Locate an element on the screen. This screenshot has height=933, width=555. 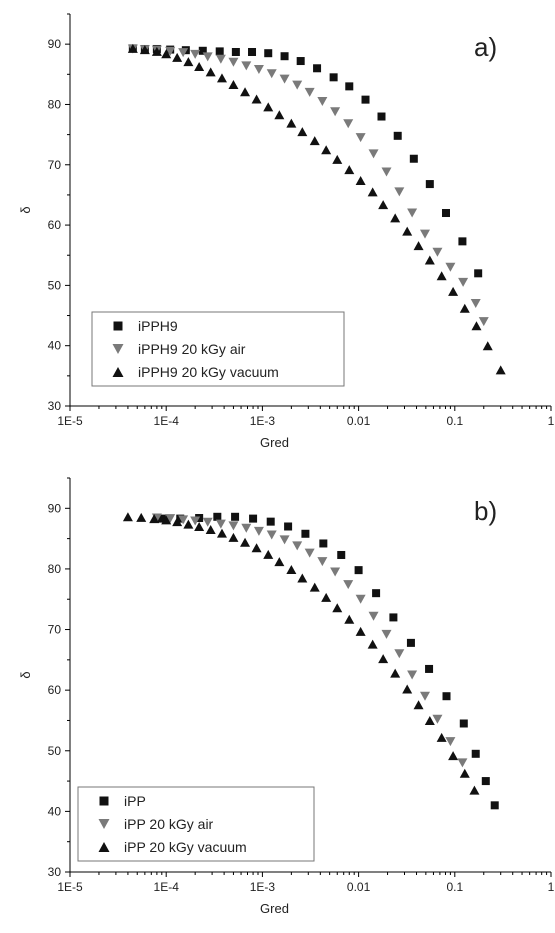
panel-label: a) is located at coordinates (485, 47).